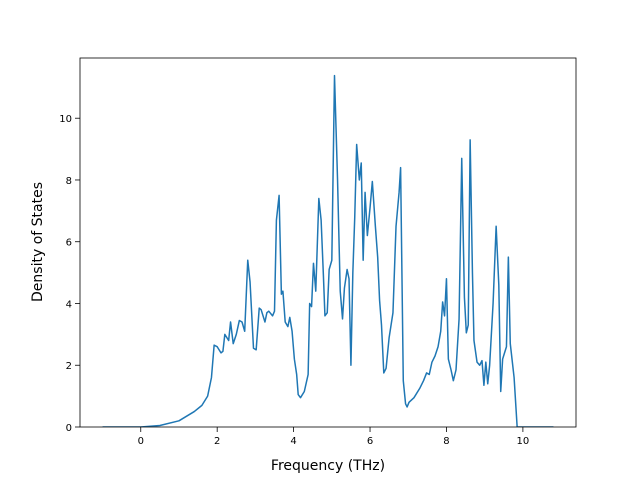 Image resolution: width=640 pixels, height=480 pixels. Describe the element at coordinates (69, 304) in the screenshot. I see `y-tick-label: 4` at that location.